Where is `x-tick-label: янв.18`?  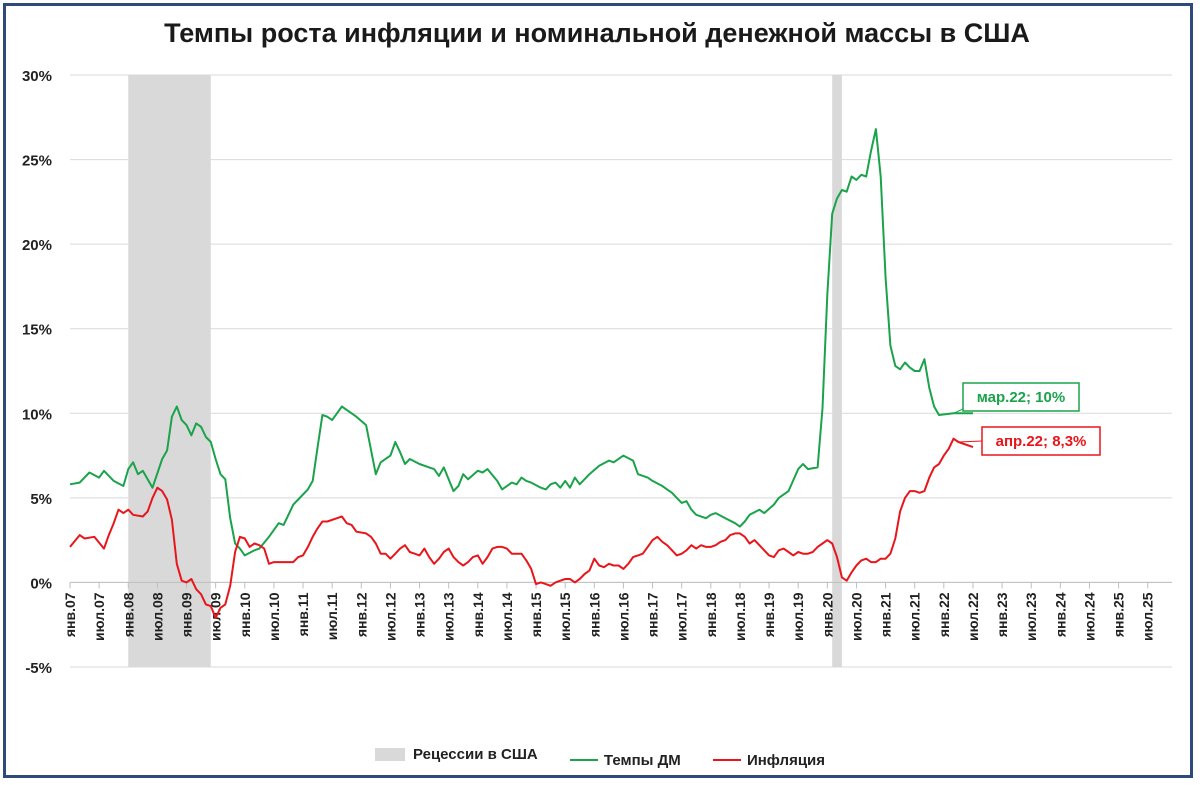
x-tick-label: янв.18 is located at coordinates (711, 614).